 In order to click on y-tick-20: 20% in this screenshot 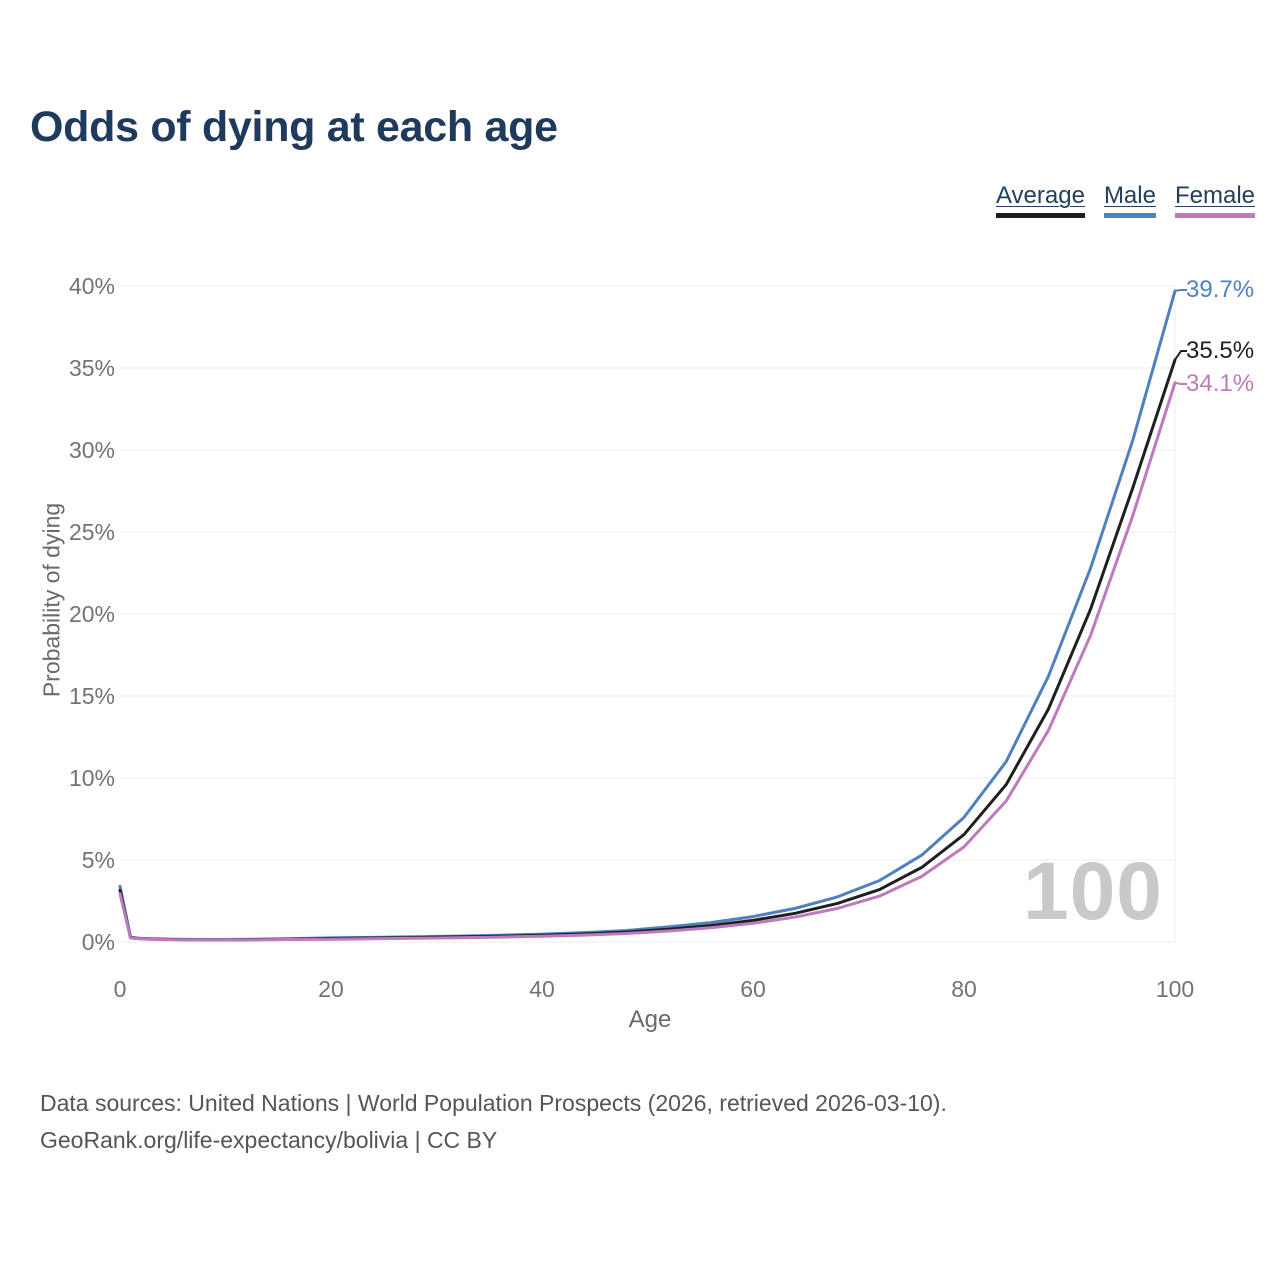, I will do `click(91, 614)`.